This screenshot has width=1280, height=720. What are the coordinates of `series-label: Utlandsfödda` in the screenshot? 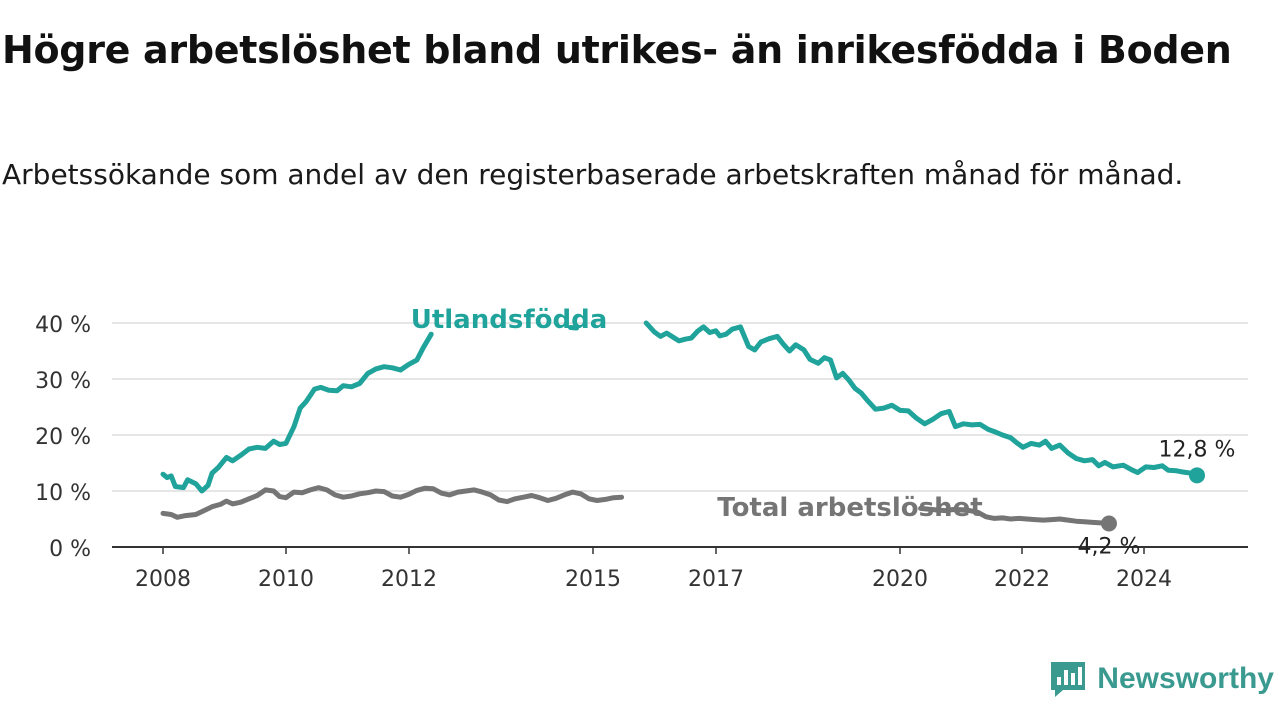 It's located at (509, 320).